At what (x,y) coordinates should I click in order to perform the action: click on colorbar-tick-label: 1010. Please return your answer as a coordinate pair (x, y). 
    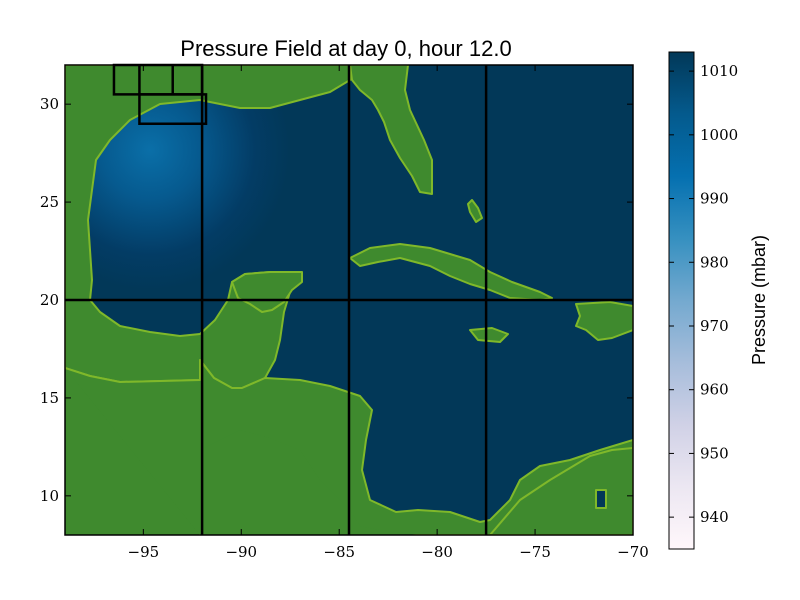
    Looking at the image, I should click on (719, 71).